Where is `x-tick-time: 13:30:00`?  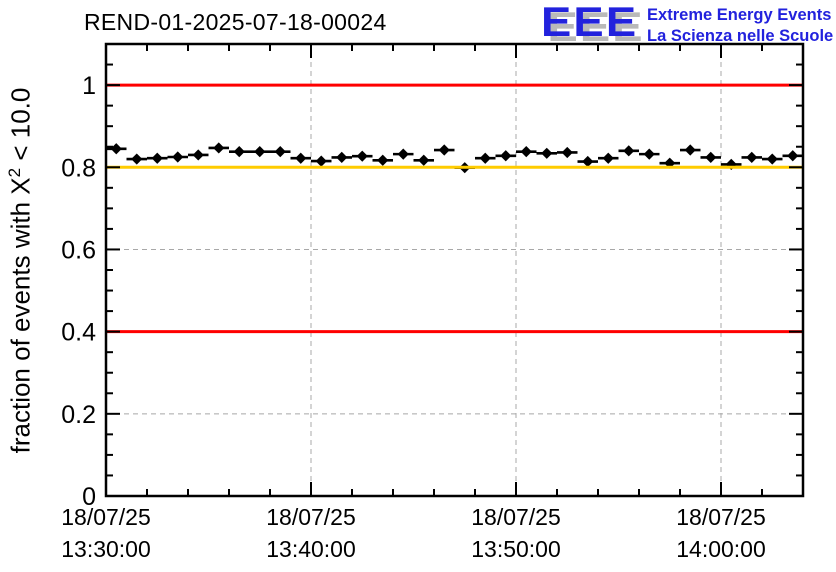 x-tick-time: 13:30:00 is located at coordinates (106, 549).